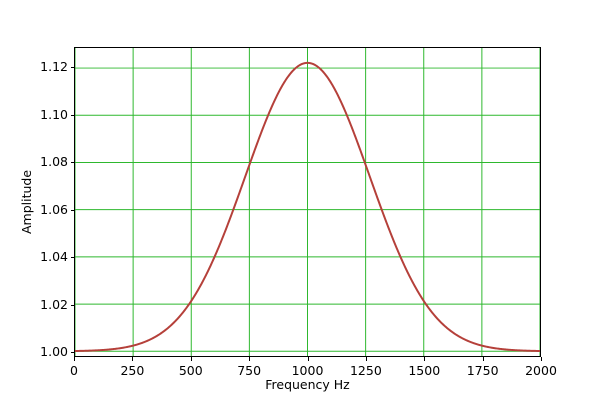 This screenshot has width=600, height=400. Describe the element at coordinates (249, 370) in the screenshot. I see `x-tick-label: 750` at that location.